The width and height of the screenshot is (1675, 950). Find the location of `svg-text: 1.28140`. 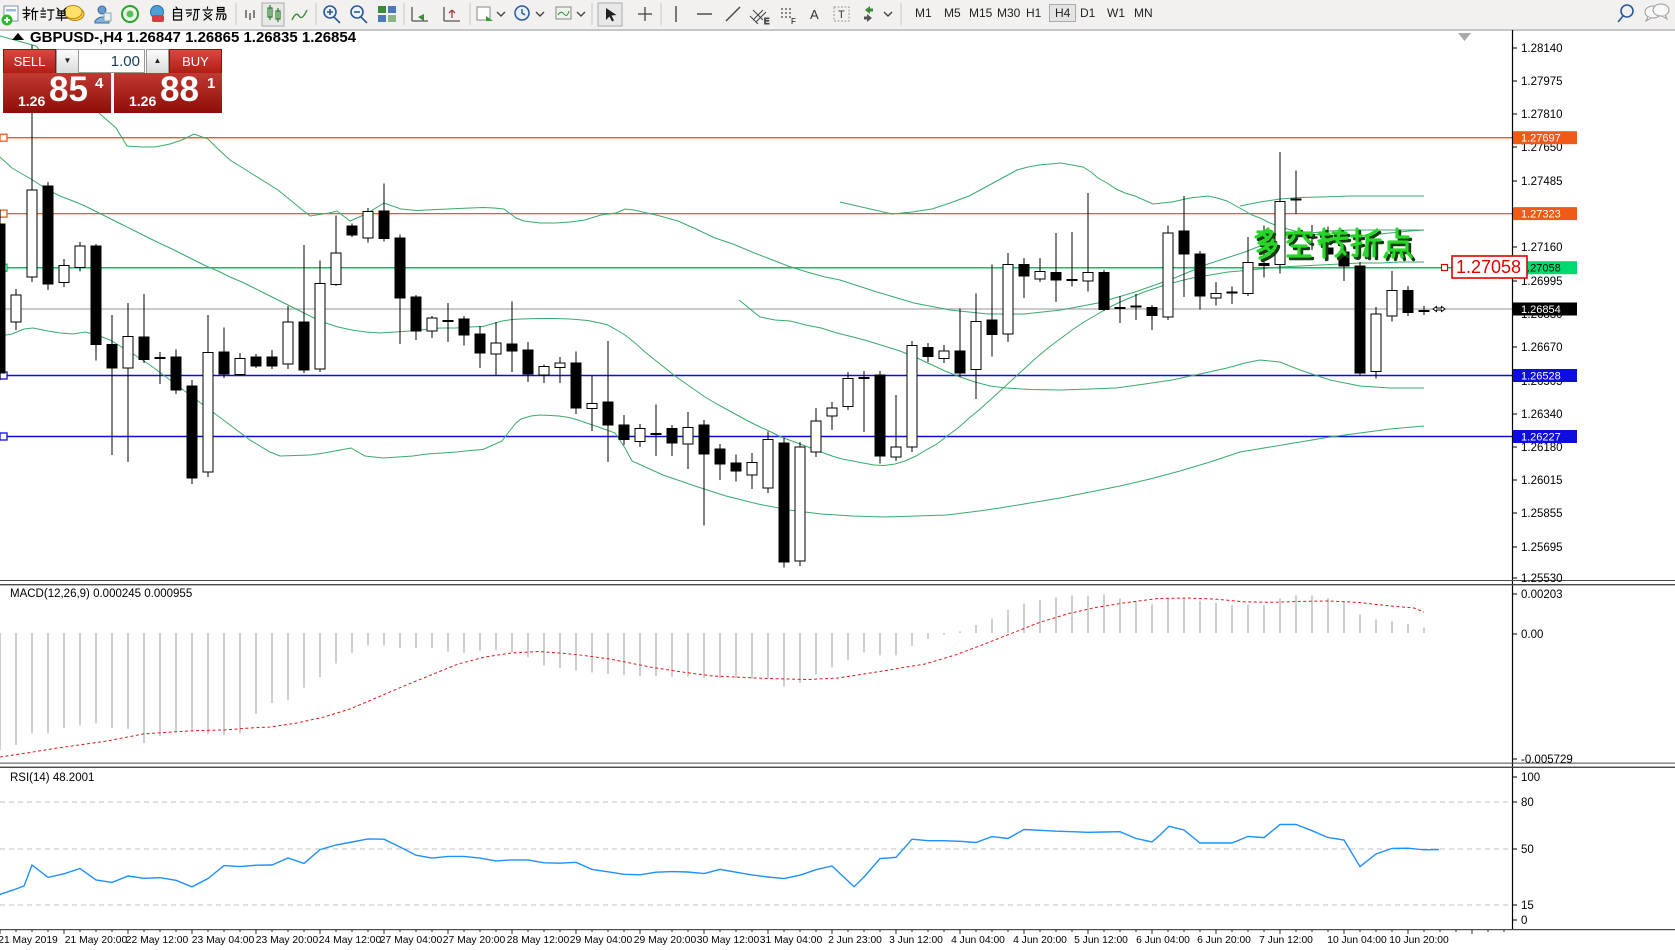

svg-text: 1.28140 is located at coordinates (1542, 49).